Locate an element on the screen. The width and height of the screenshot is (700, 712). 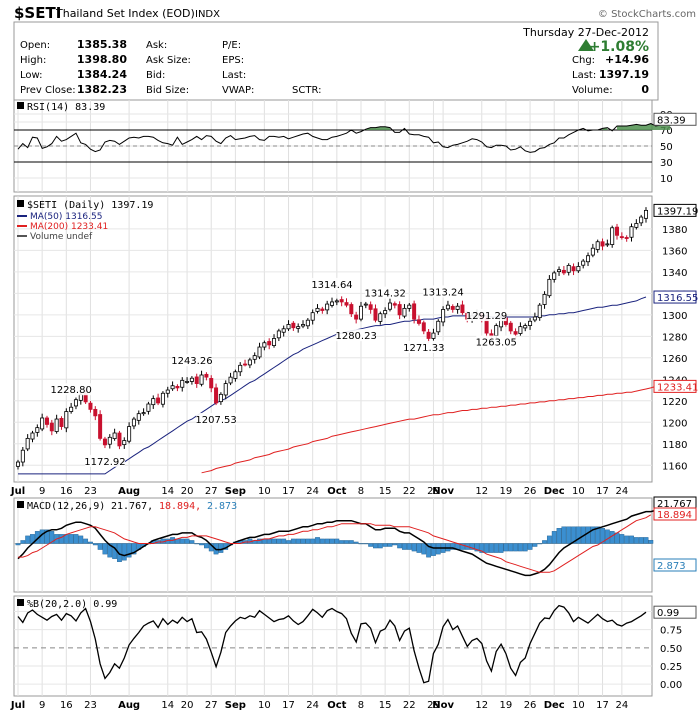
price-annotation: 1243.26 is located at coordinates (191, 361).